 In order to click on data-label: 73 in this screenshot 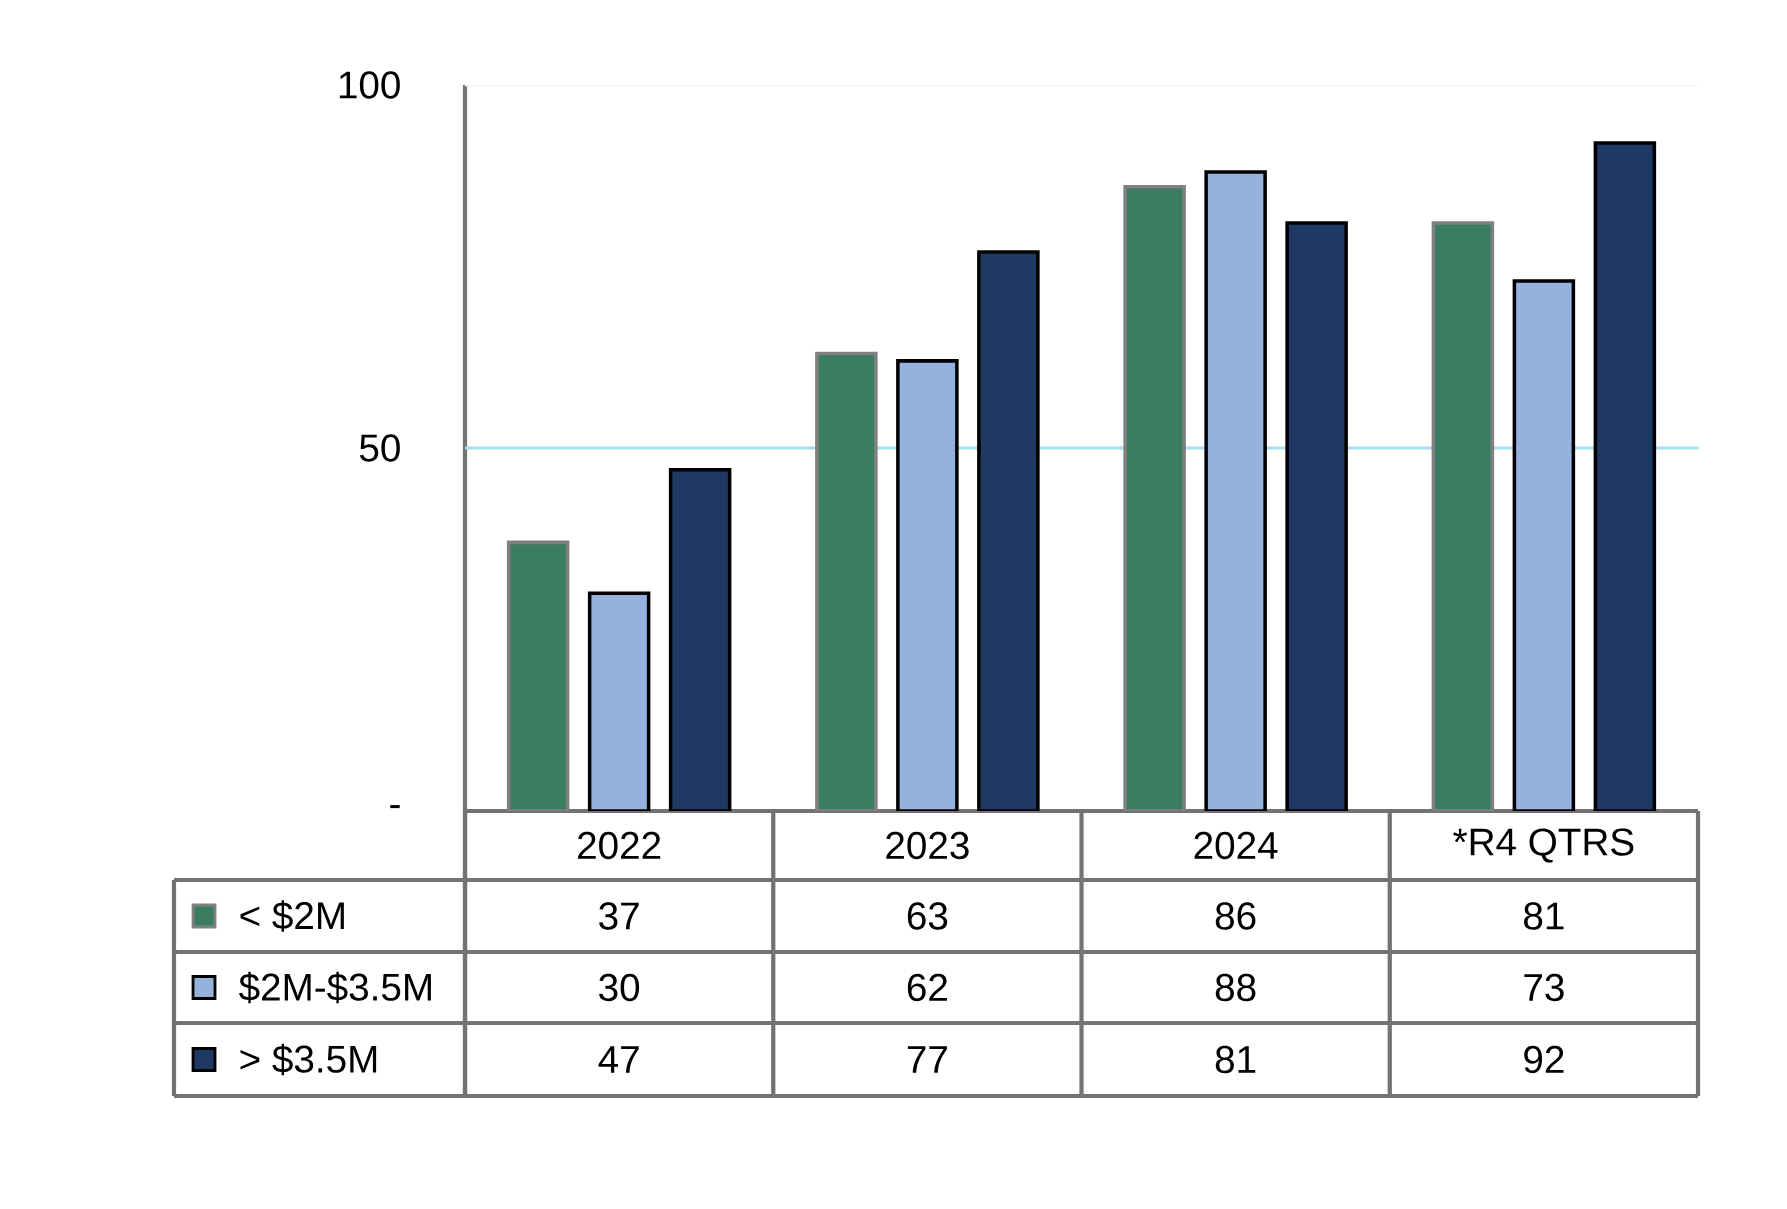, I will do `click(1544, 987)`.